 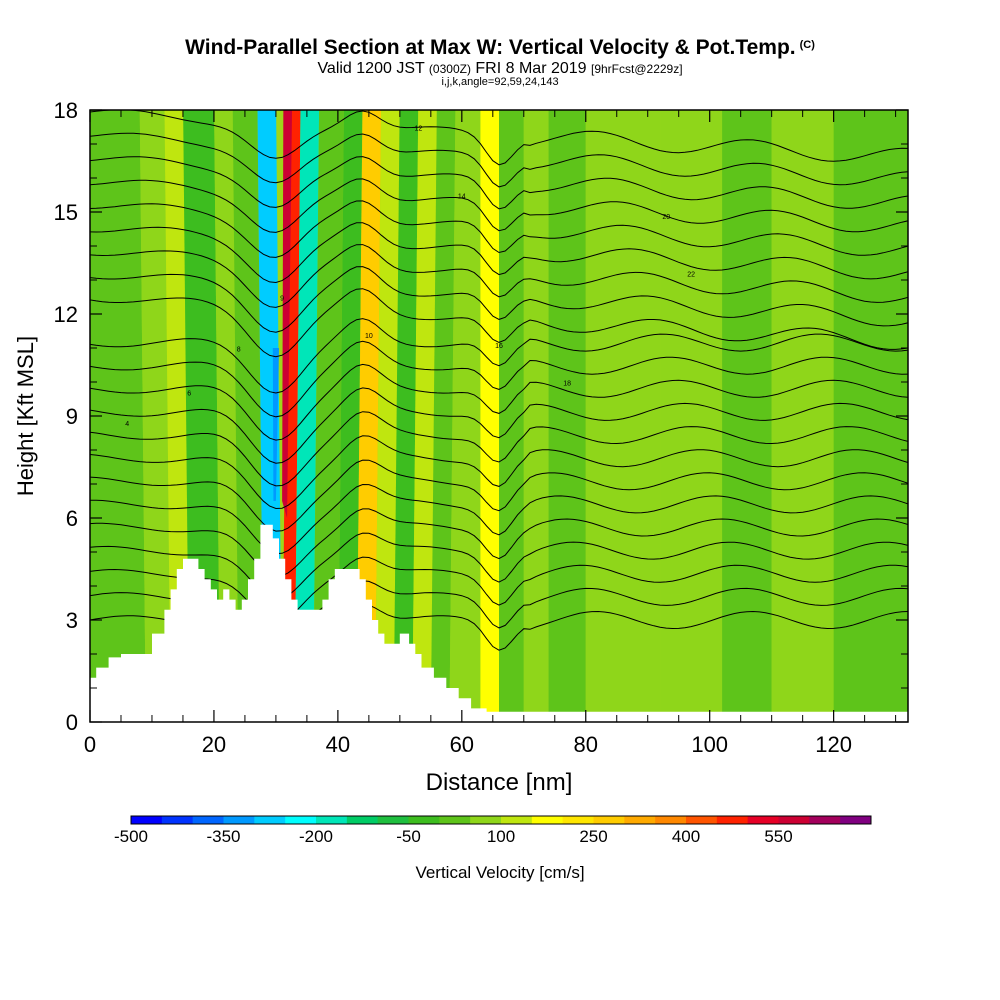 I want to click on isentrope-label: 20, so click(x=666, y=217).